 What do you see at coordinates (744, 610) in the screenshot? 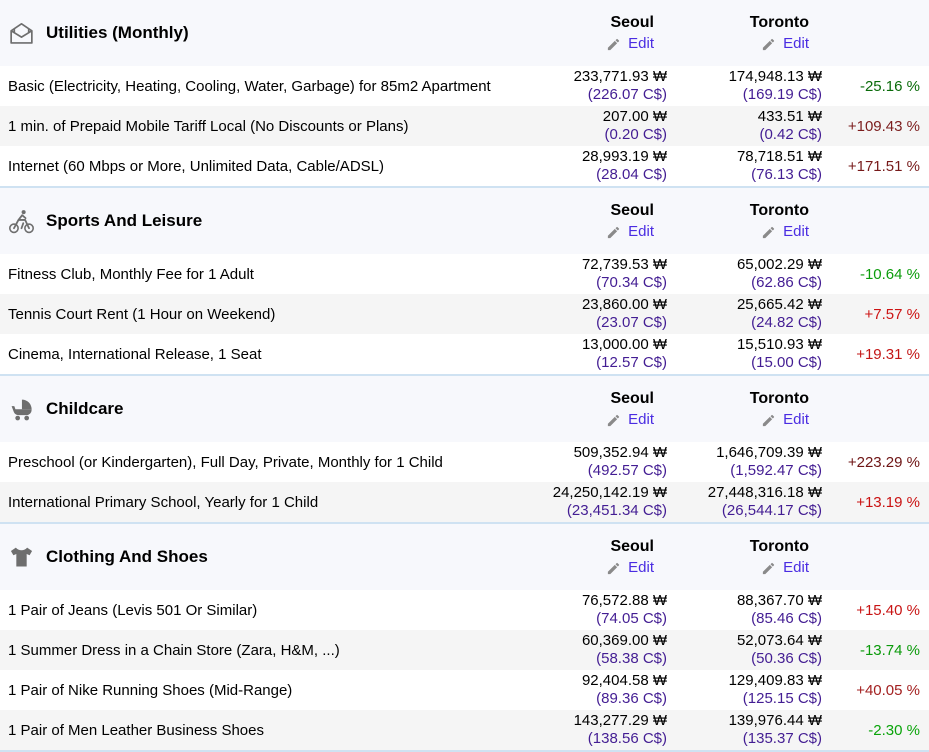
I see `toronto-price: 88,367.70 ₩ (85.46 C$)` at bounding box center [744, 610].